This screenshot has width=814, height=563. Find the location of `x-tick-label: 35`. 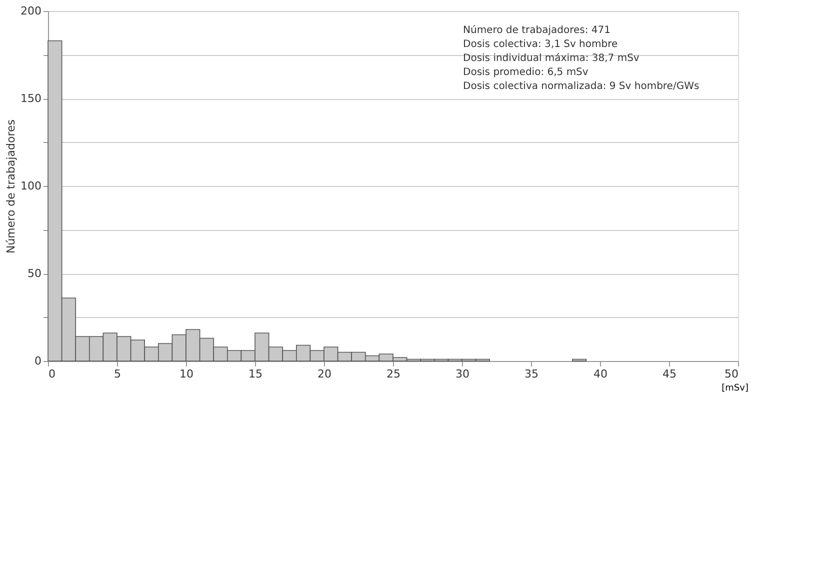

x-tick-label: 35 is located at coordinates (531, 374).